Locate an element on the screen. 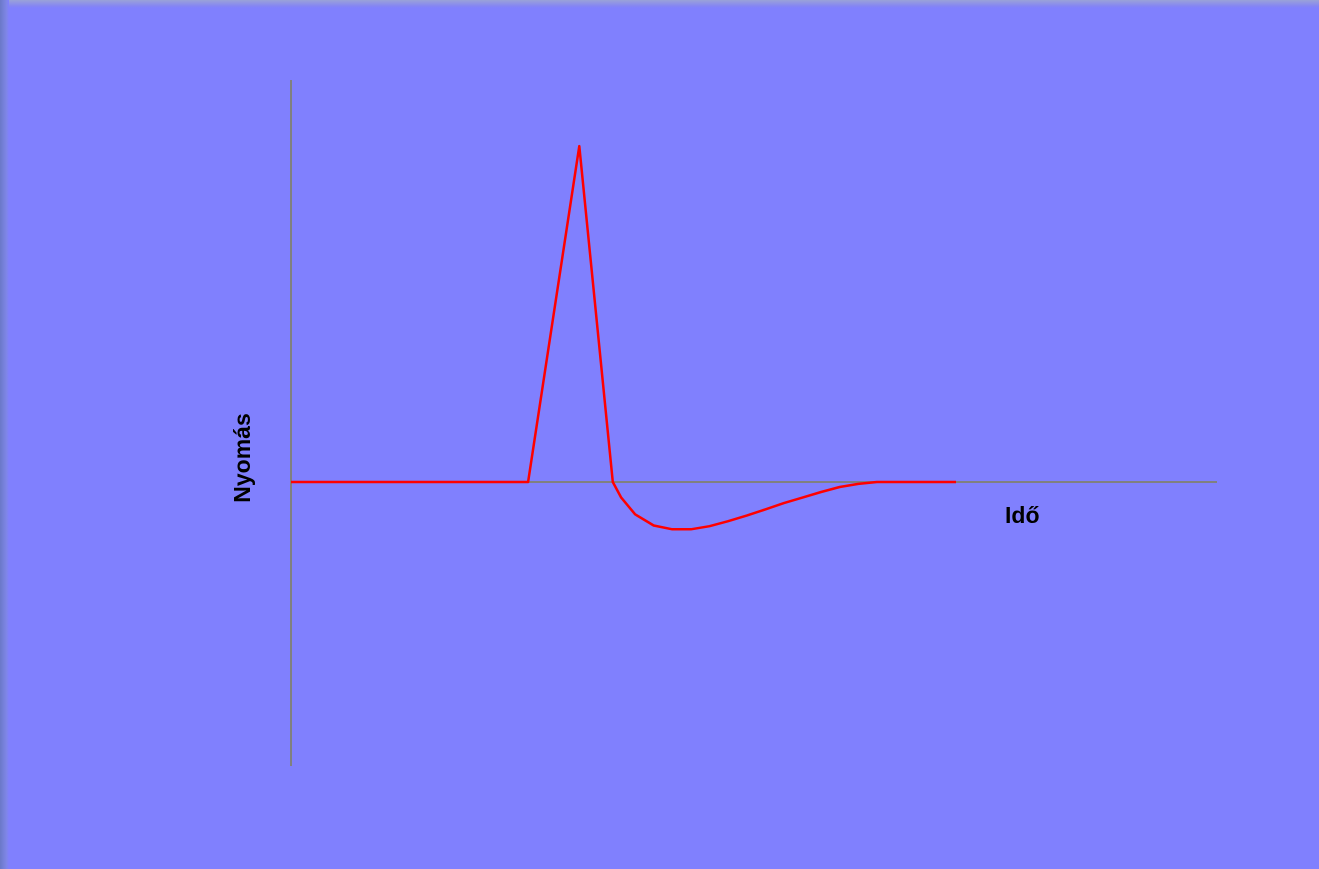 This screenshot has width=1319, height=869. slide-top-border is located at coordinates (659, 4).